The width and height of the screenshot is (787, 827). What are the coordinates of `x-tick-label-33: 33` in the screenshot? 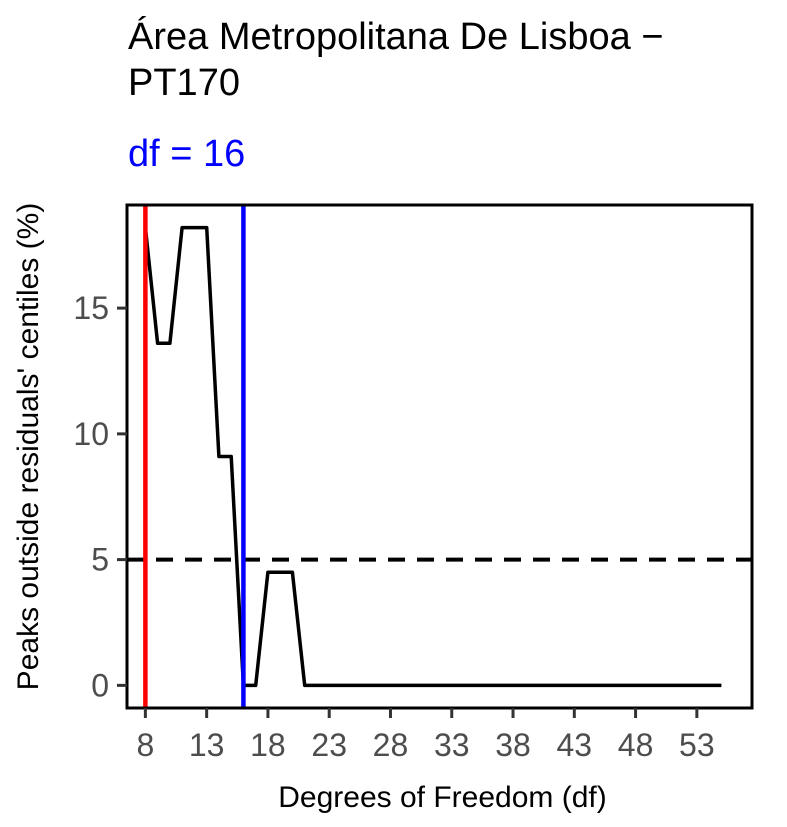 It's located at (452, 745).